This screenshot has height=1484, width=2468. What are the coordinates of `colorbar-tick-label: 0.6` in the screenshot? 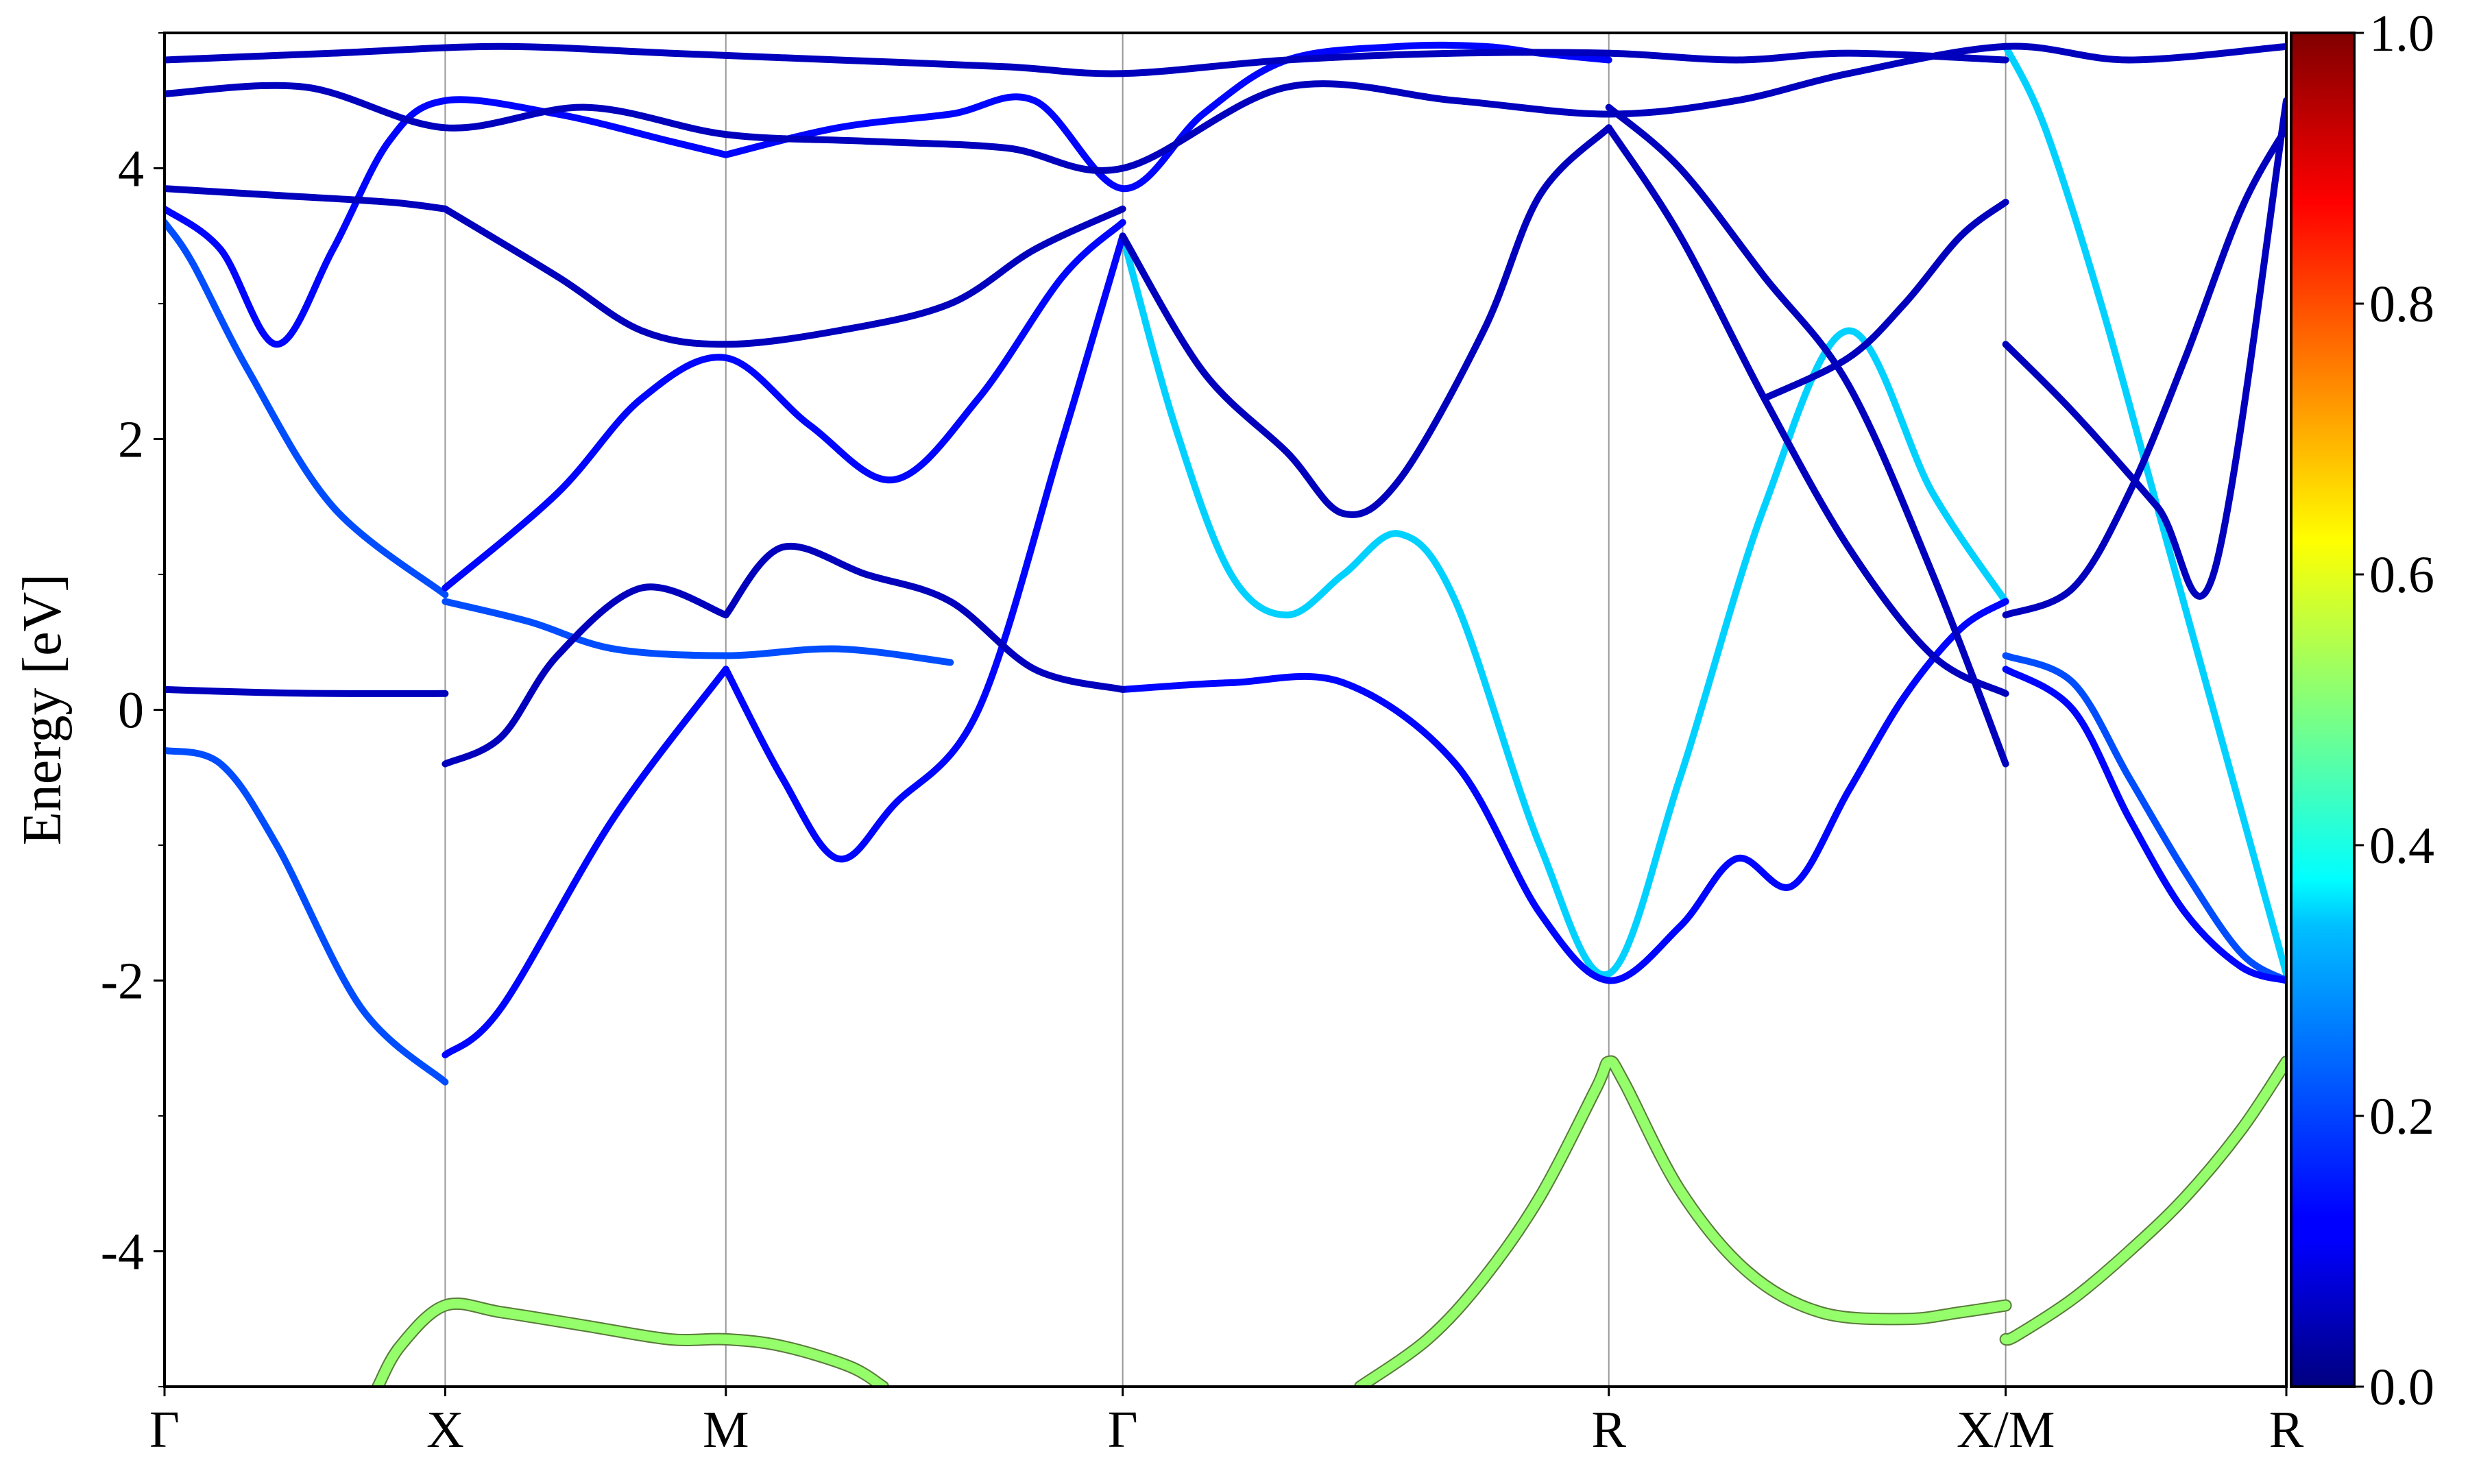 It's located at (2401, 575).